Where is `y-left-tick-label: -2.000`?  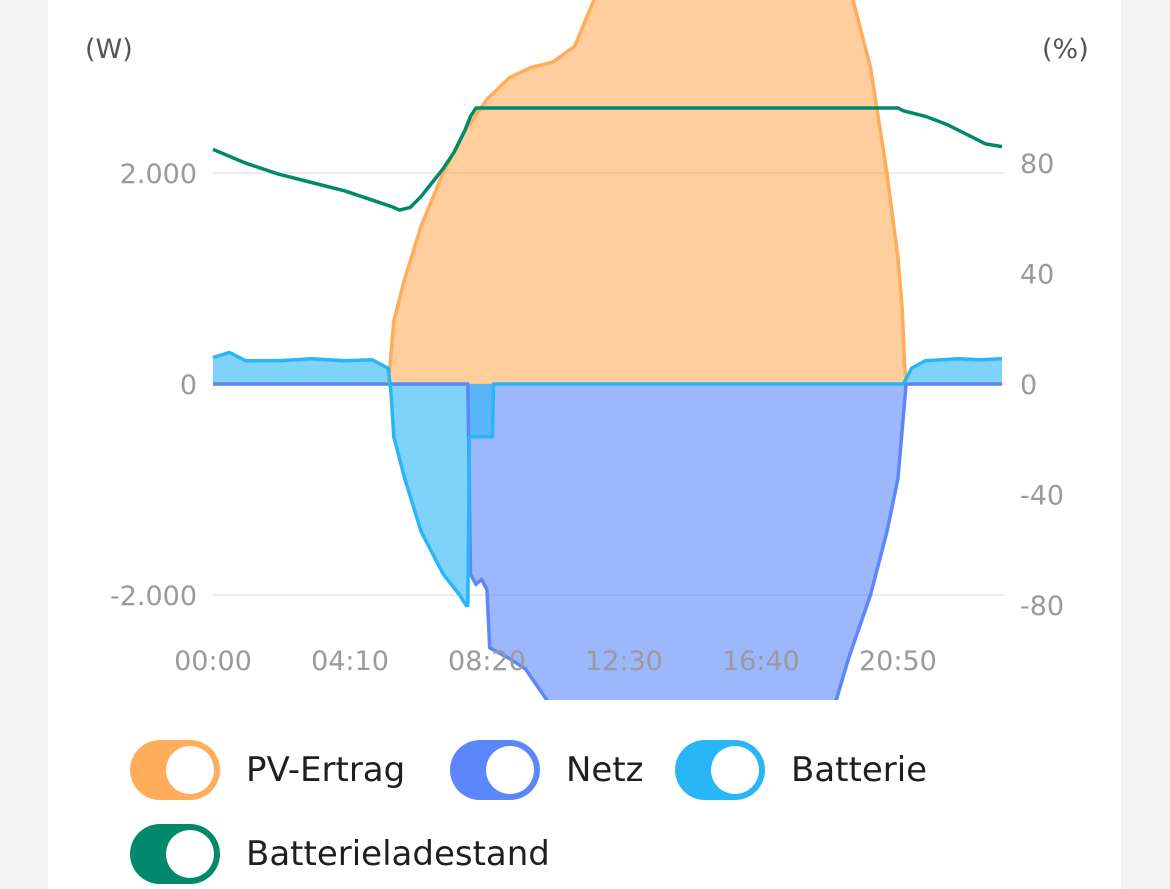 y-left-tick-label: -2.000 is located at coordinates (153, 596).